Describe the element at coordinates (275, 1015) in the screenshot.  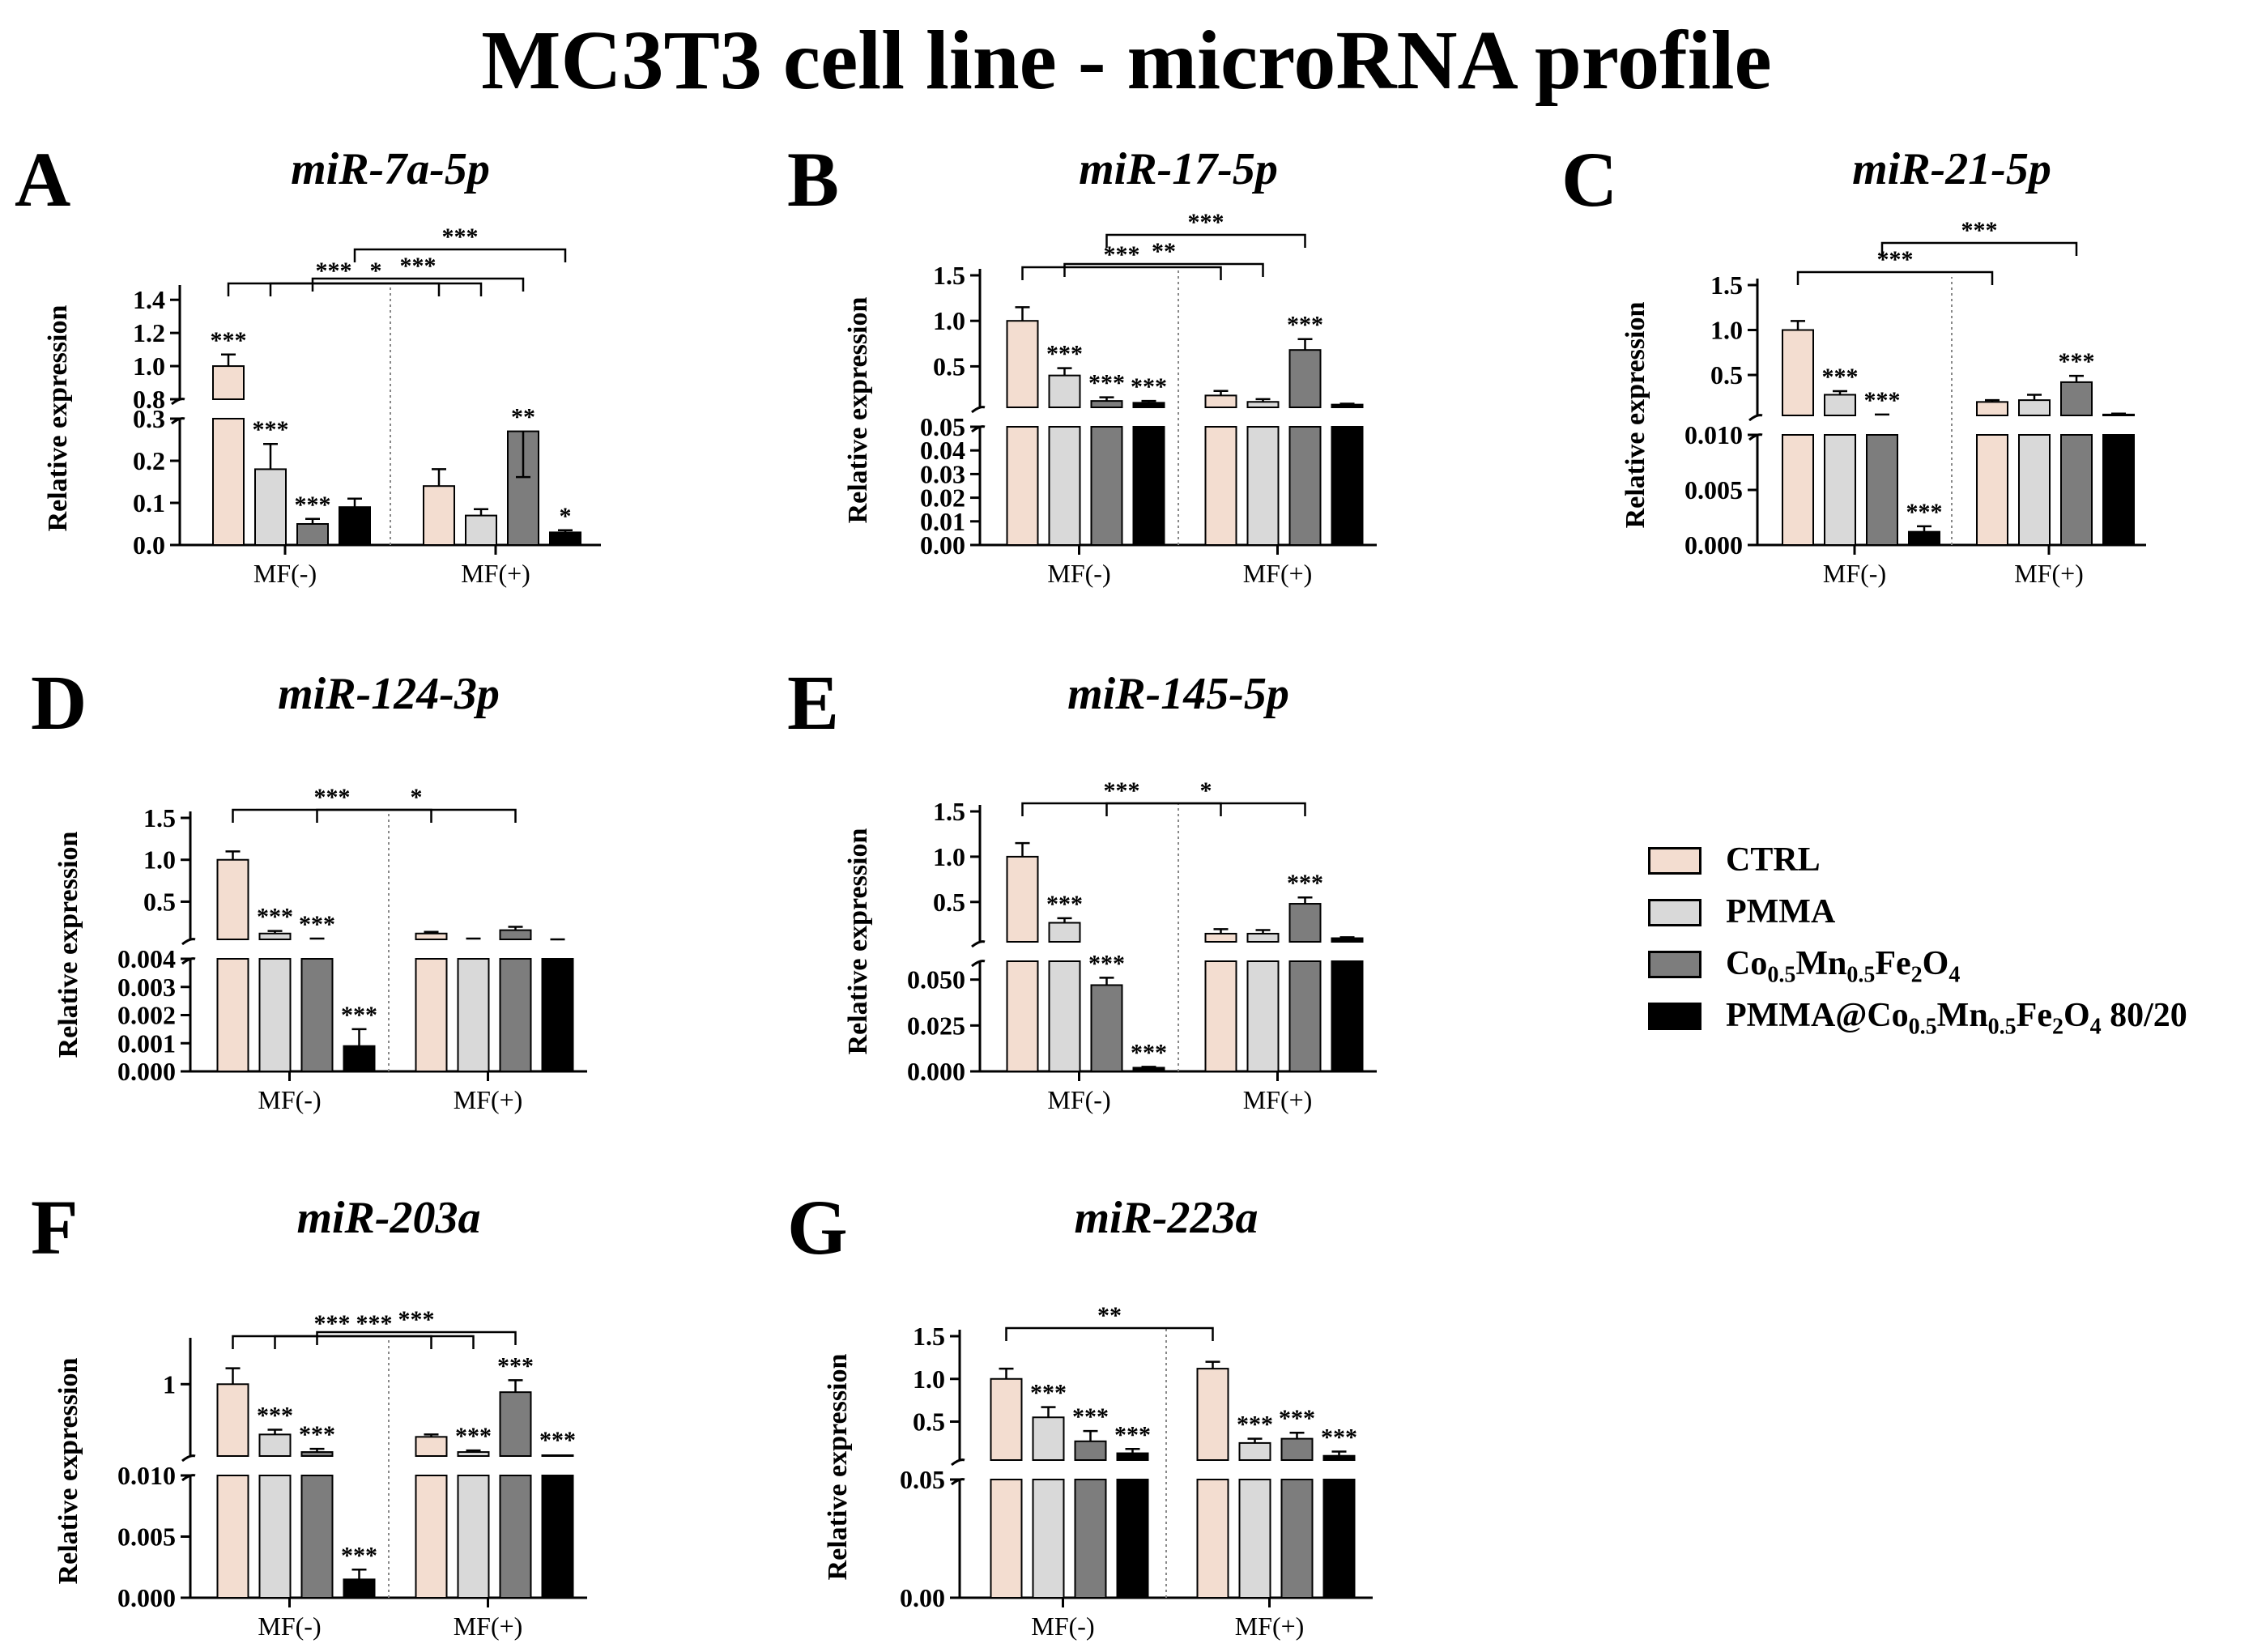
I see `bar-pmma-mf-minus-lower` at that location.